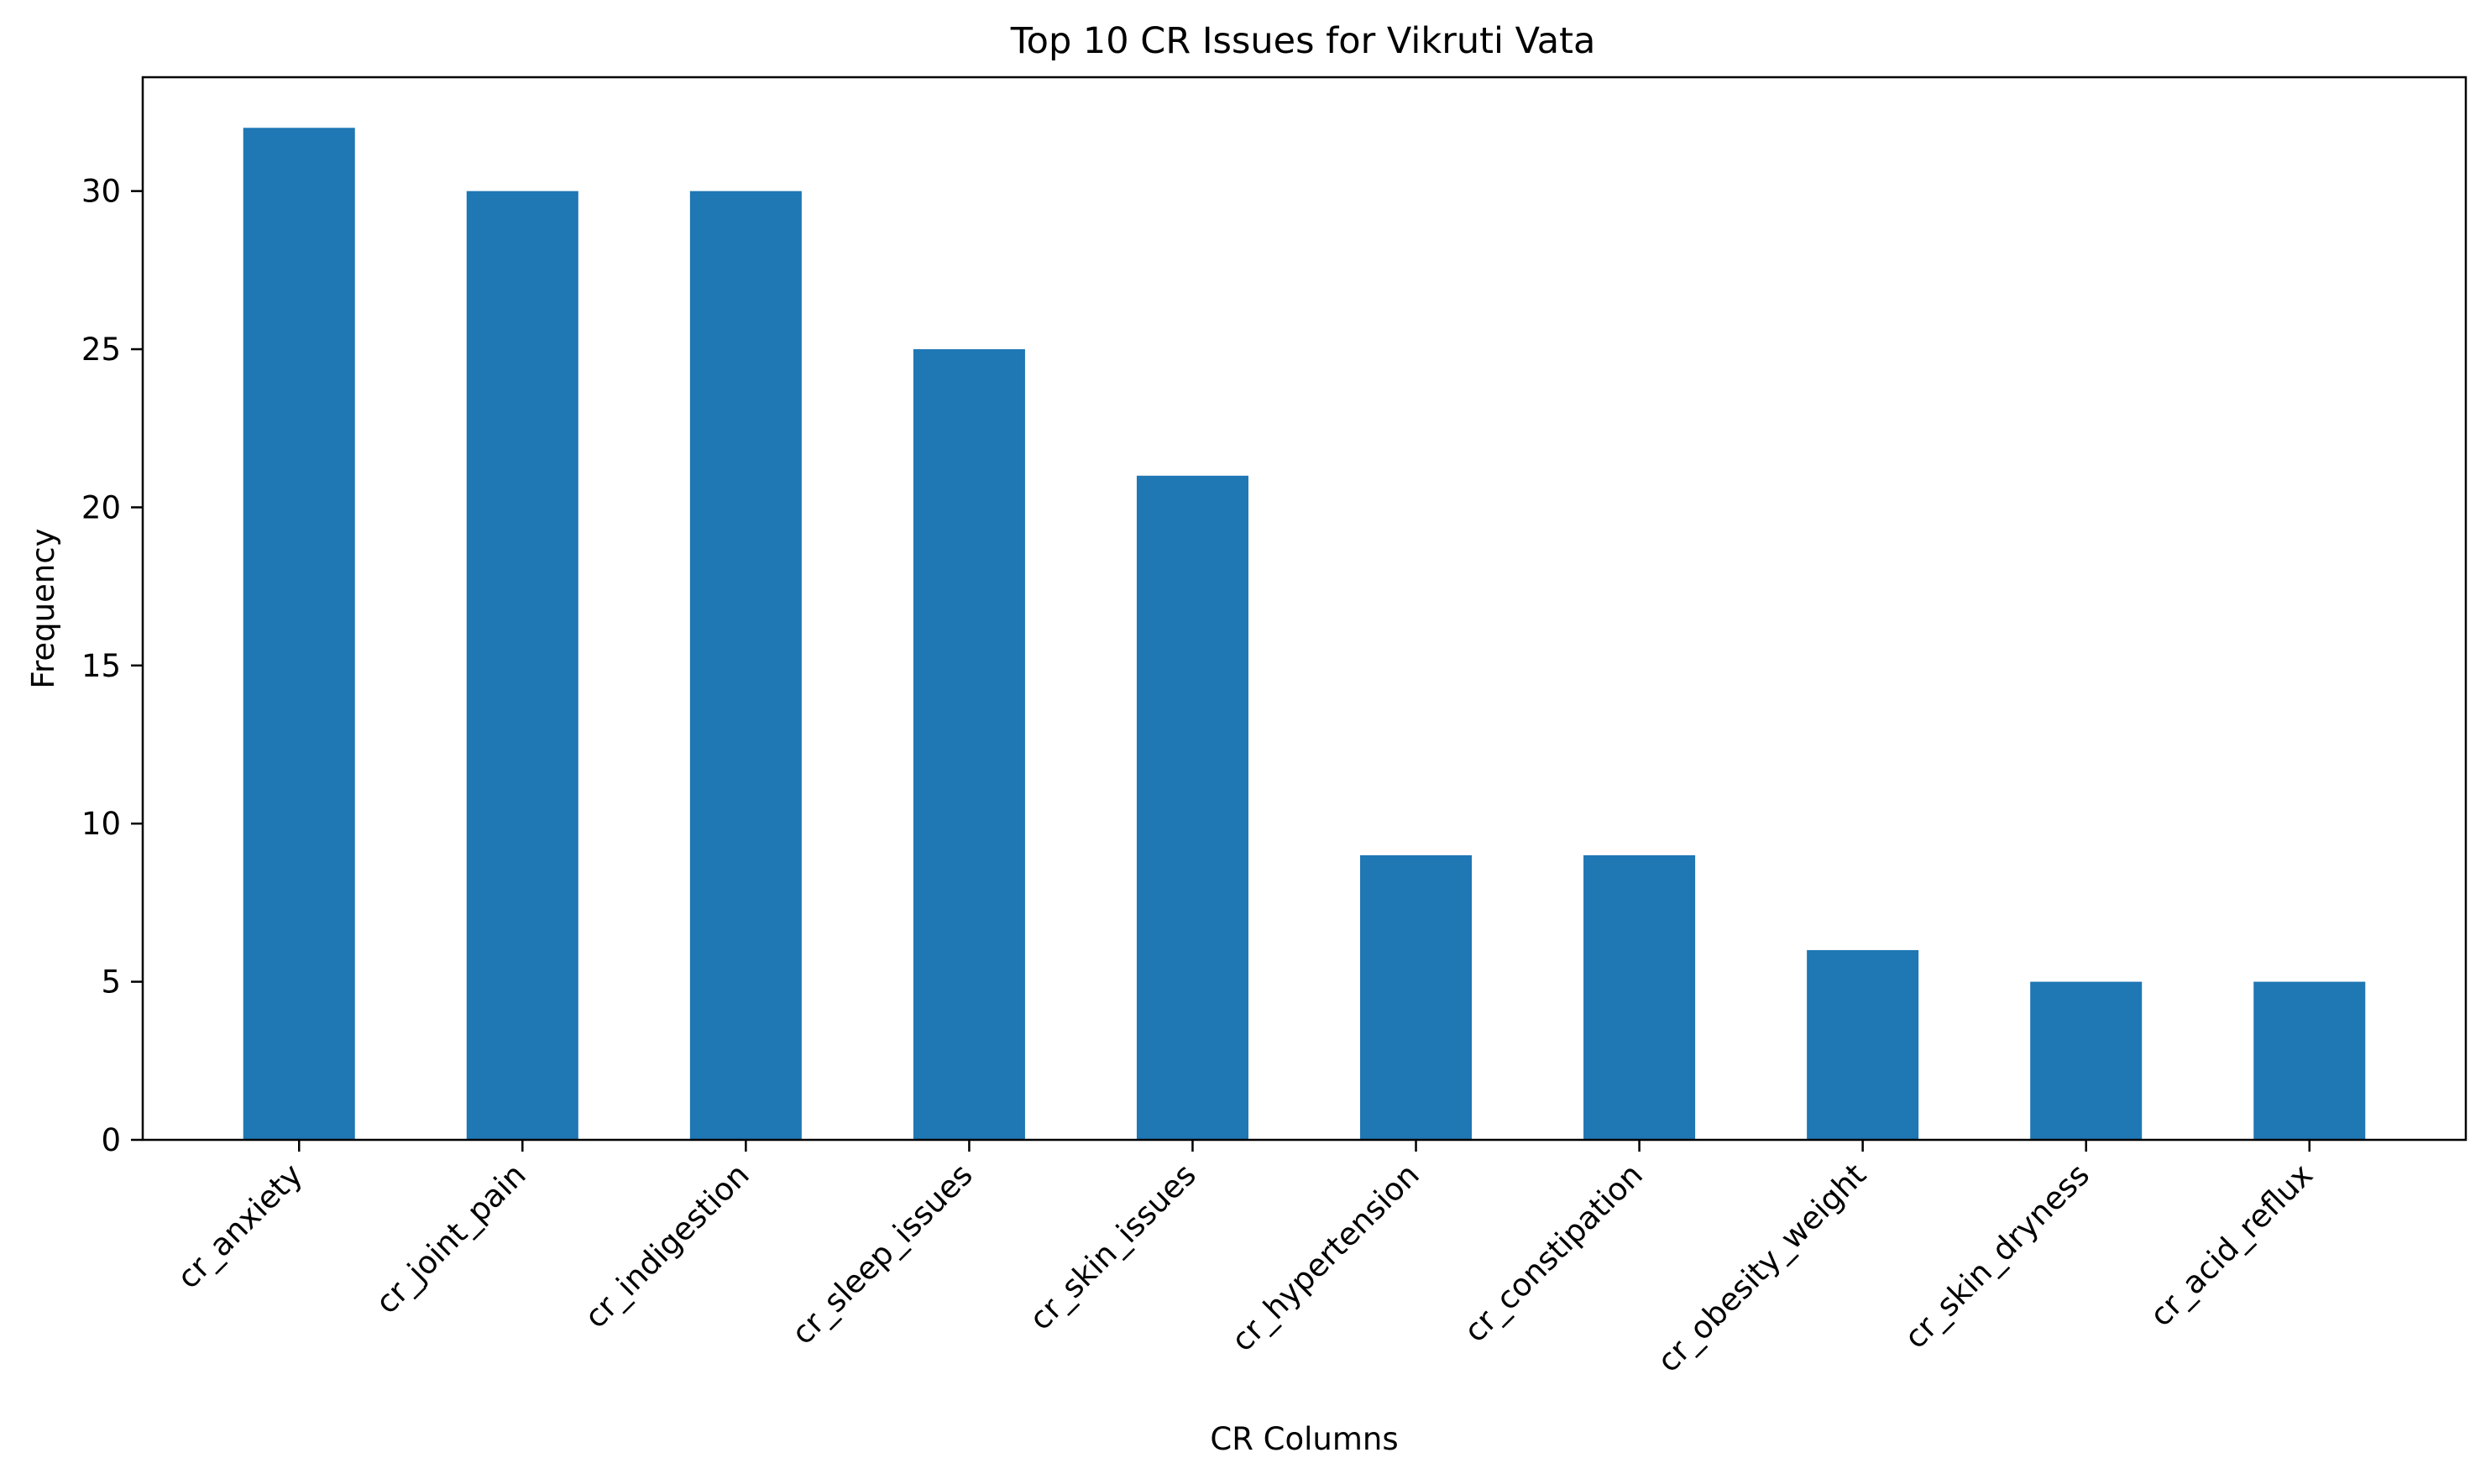 This screenshot has height=1484, width=2491. What do you see at coordinates (746, 666) in the screenshot?
I see `bar-cr-indigestion` at bounding box center [746, 666].